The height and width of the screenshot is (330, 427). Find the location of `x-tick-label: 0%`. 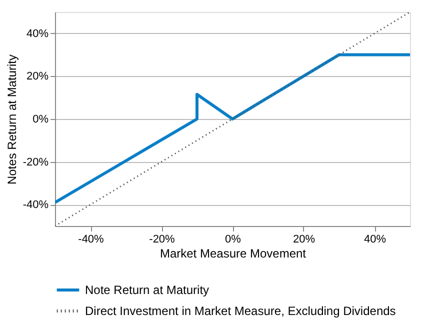

x-tick-label: 0% is located at coordinates (233, 240).